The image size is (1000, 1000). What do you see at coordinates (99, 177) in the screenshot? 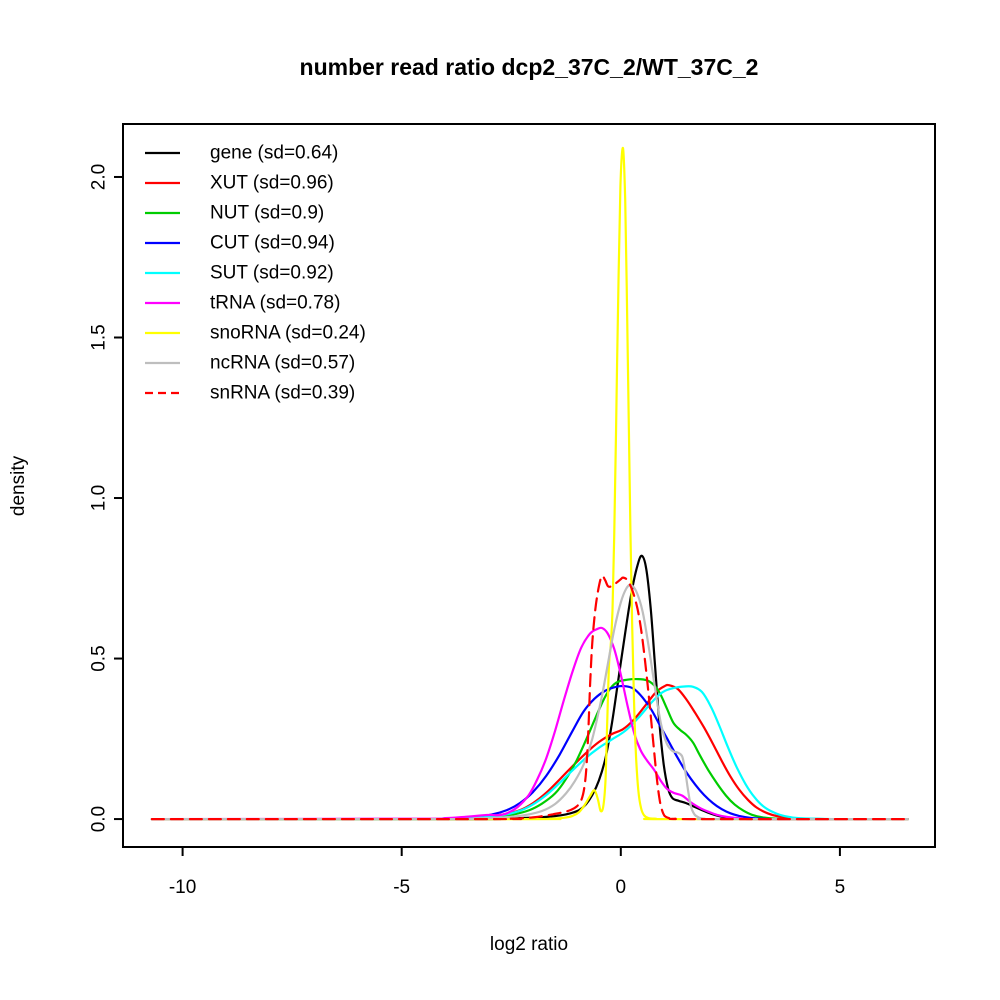
I see `y-tick-label: 2.0` at bounding box center [99, 177].